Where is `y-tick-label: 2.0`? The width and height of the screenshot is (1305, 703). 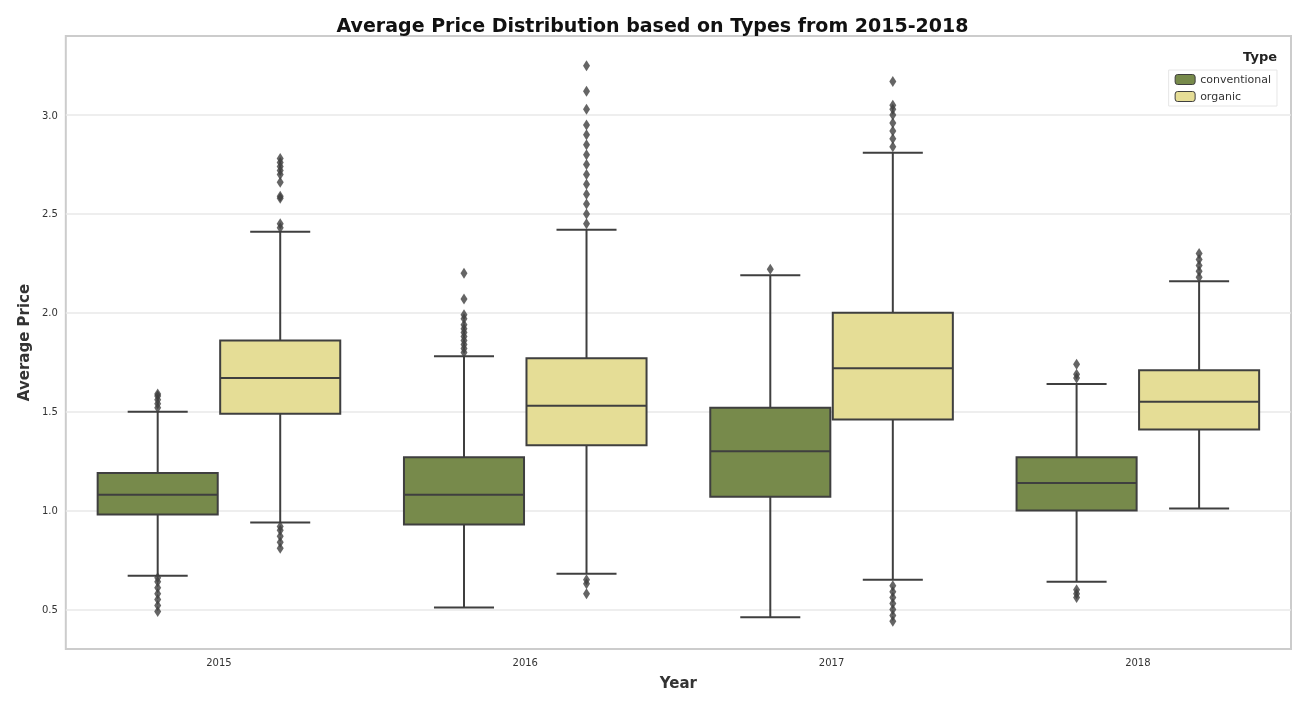 y-tick-label: 2.0 is located at coordinates (49, 313).